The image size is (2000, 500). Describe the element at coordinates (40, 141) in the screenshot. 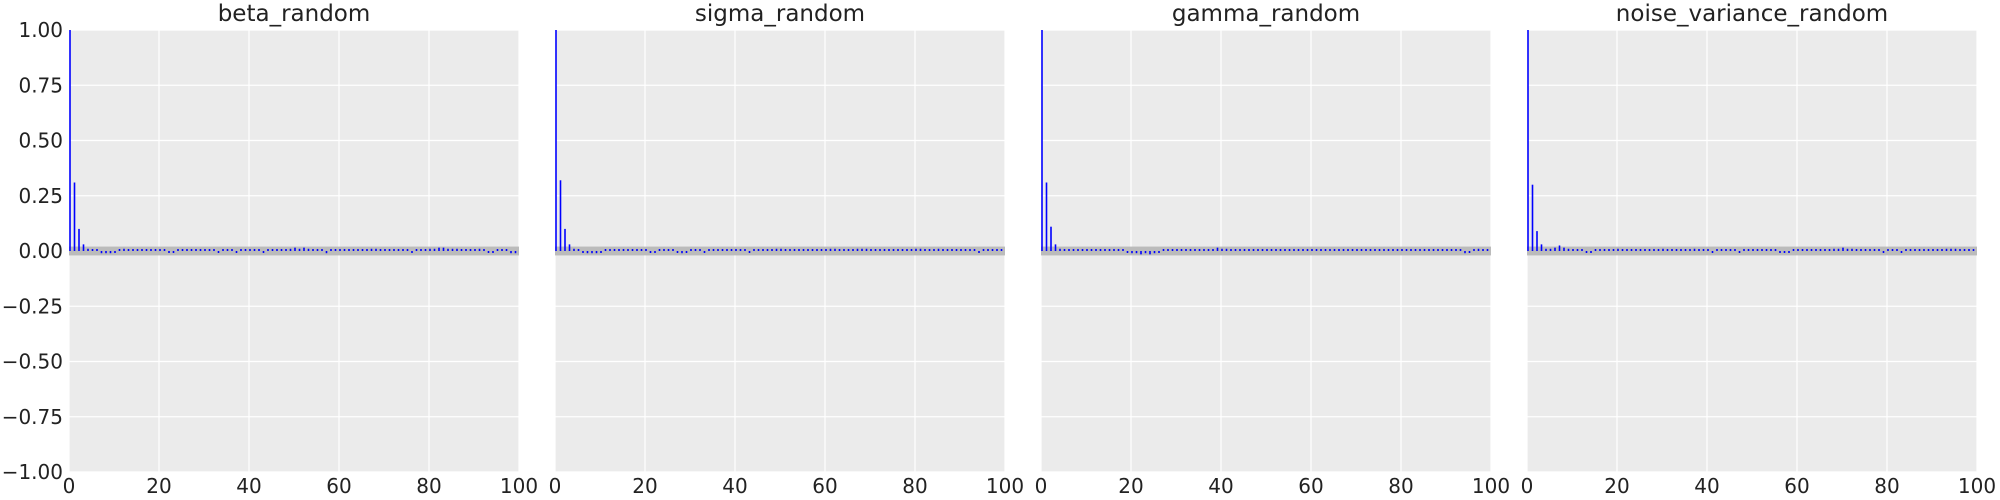

I see `y-tick-label: 0.50` at that location.